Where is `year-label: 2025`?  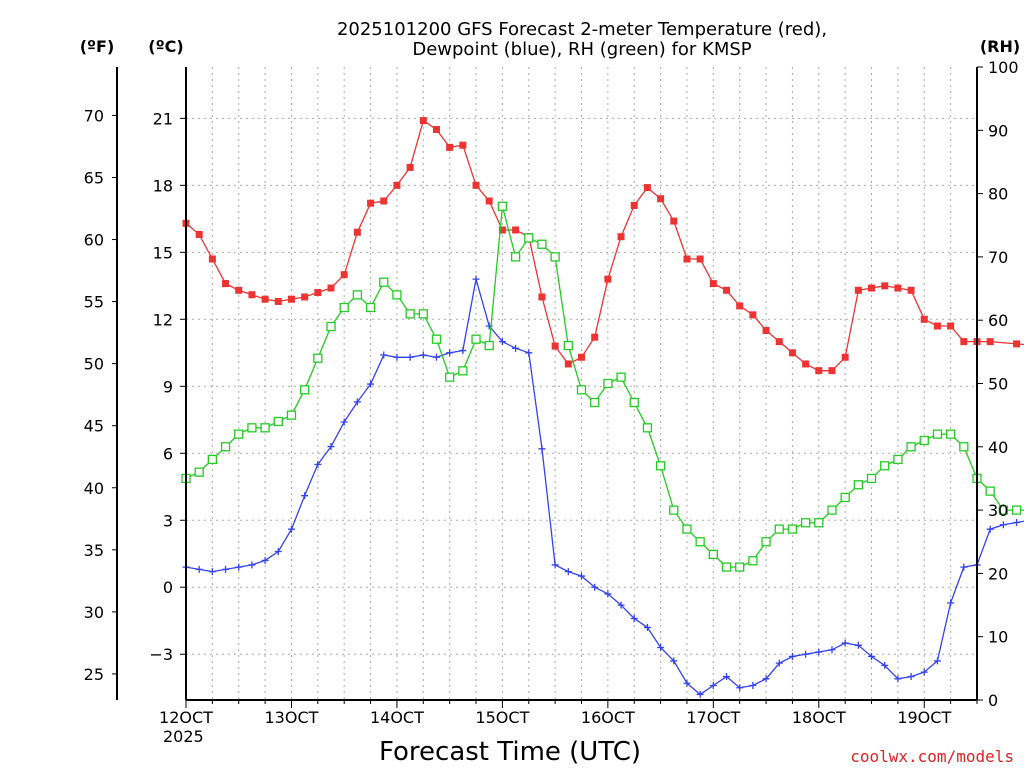
year-label: 2025 is located at coordinates (183, 736).